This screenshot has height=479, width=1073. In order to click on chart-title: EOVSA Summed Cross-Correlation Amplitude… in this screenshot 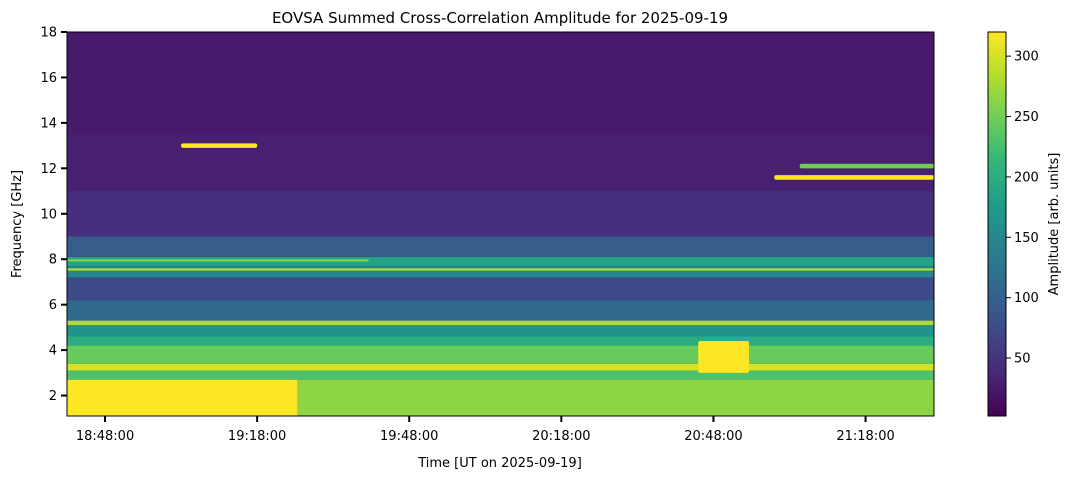, I will do `click(500, 18)`.